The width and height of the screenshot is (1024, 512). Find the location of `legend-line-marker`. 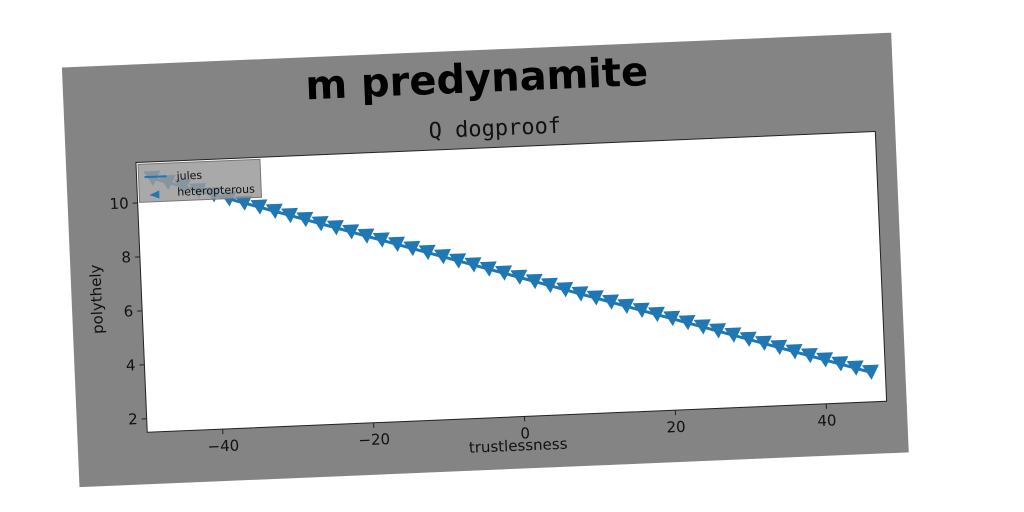

legend-line-marker is located at coordinates (155, 177).